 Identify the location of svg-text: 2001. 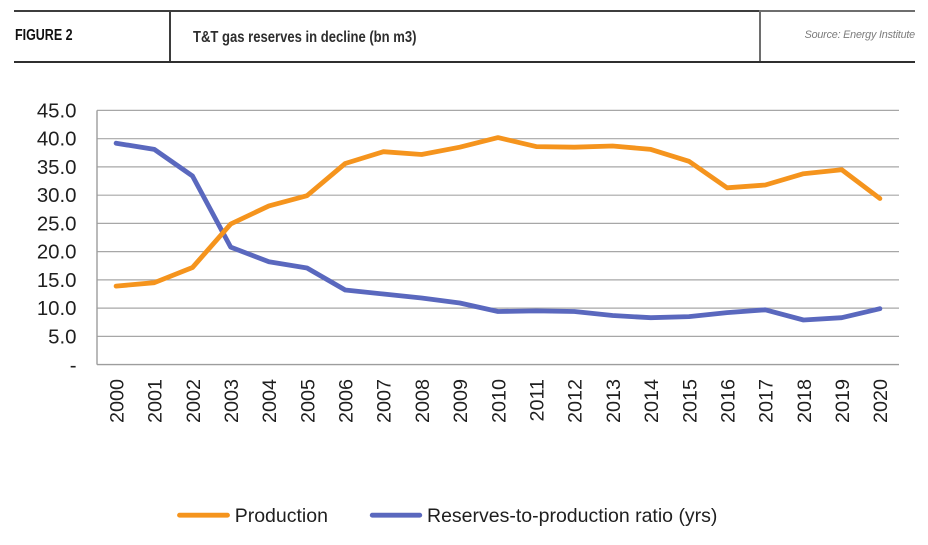
(156, 401).